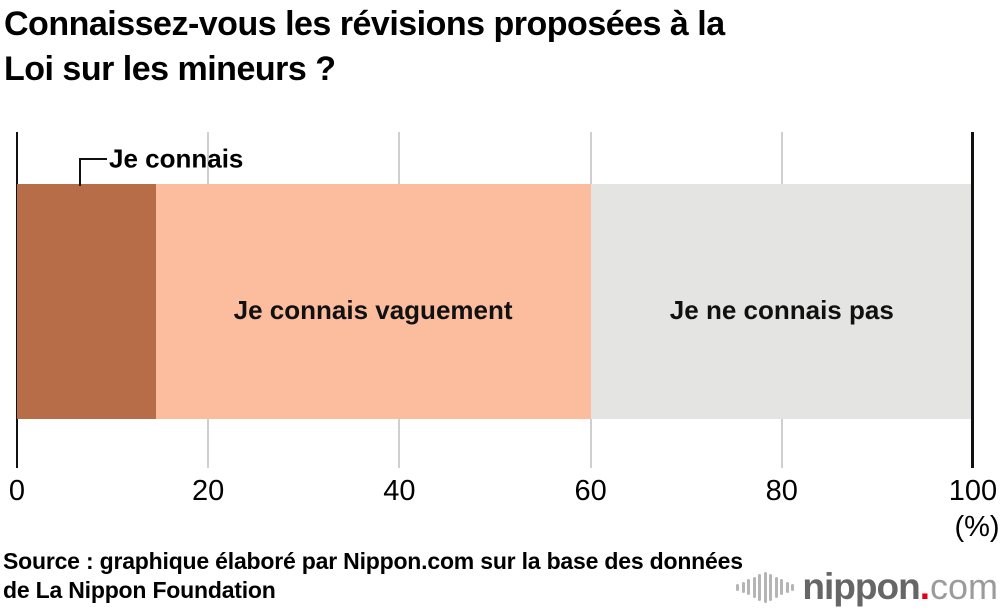  Describe the element at coordinates (176, 158) in the screenshot. I see `callout-label: Je connais` at that location.